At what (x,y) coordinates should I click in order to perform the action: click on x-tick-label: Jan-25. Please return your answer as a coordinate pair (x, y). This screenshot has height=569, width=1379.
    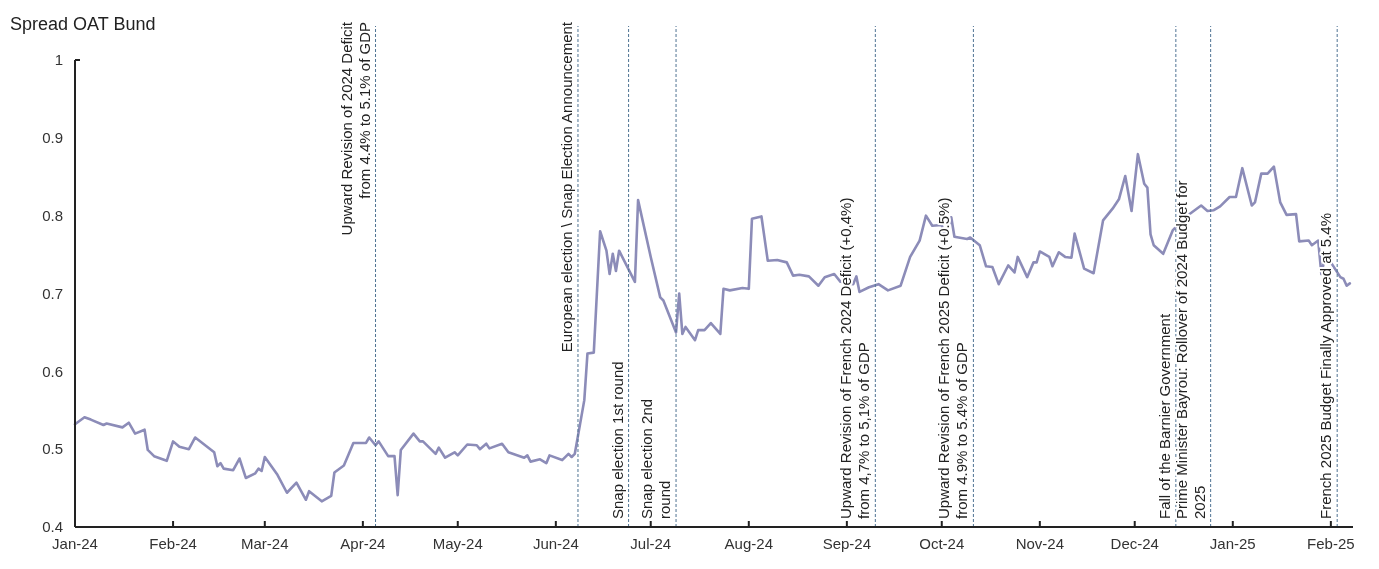
    Looking at the image, I should click on (1232, 543).